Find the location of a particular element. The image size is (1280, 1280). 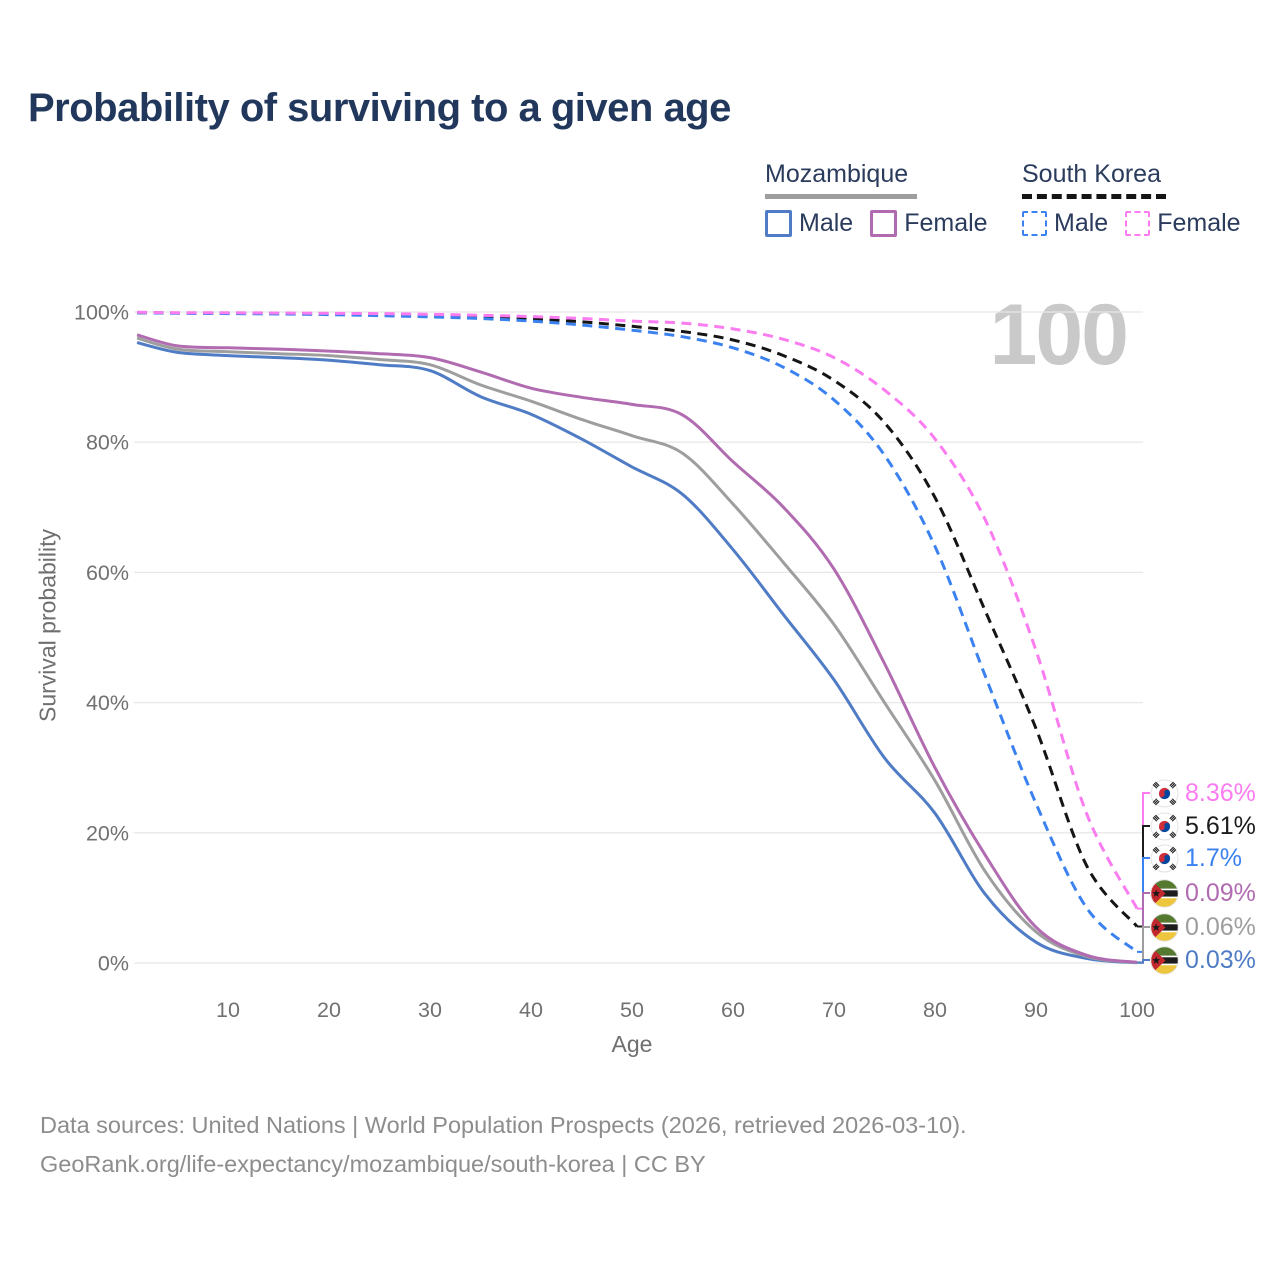

mozambique-solid-line-swatch is located at coordinates (841, 196).